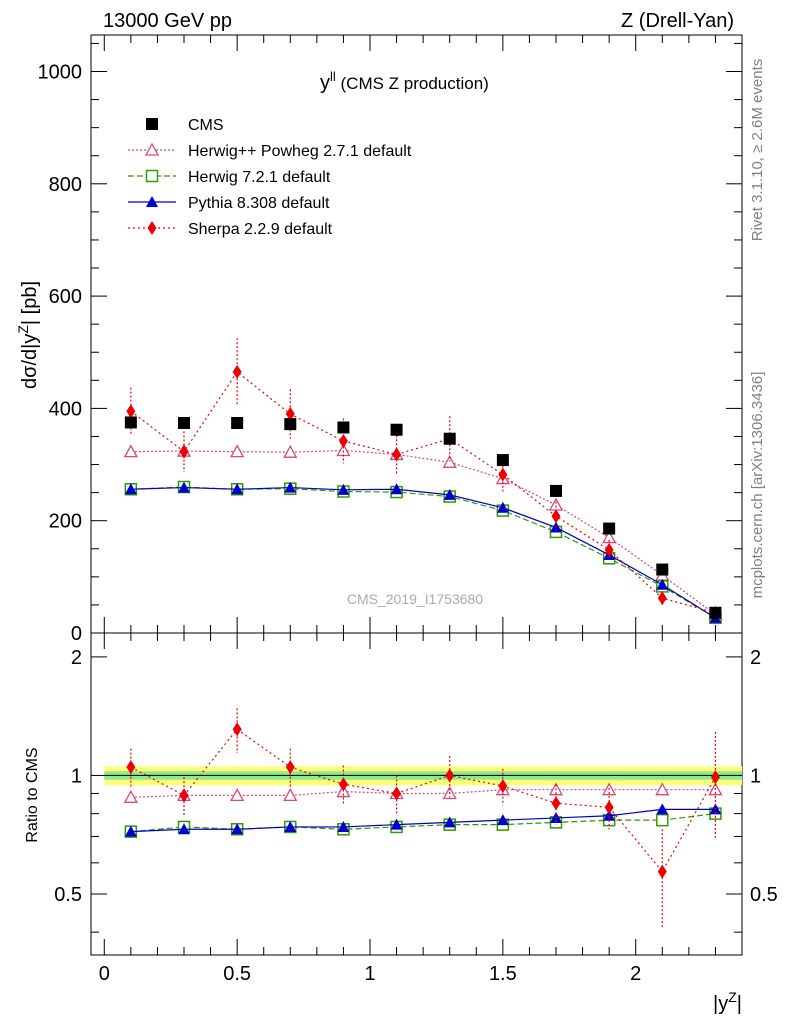 The width and height of the screenshot is (786, 1024). What do you see at coordinates (65, 297) in the screenshot?
I see `y-tick-label-main: 600` at bounding box center [65, 297].